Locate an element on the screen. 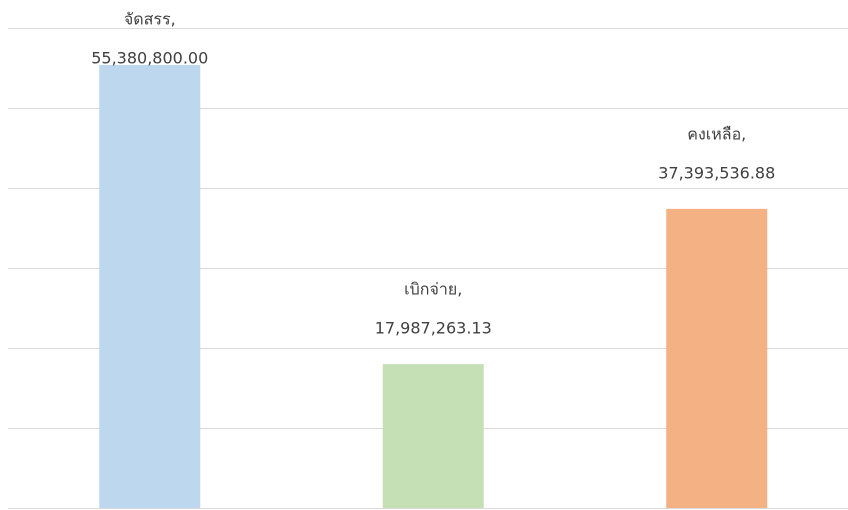  data-label-category: จัดสรร, is located at coordinates (150, 19).